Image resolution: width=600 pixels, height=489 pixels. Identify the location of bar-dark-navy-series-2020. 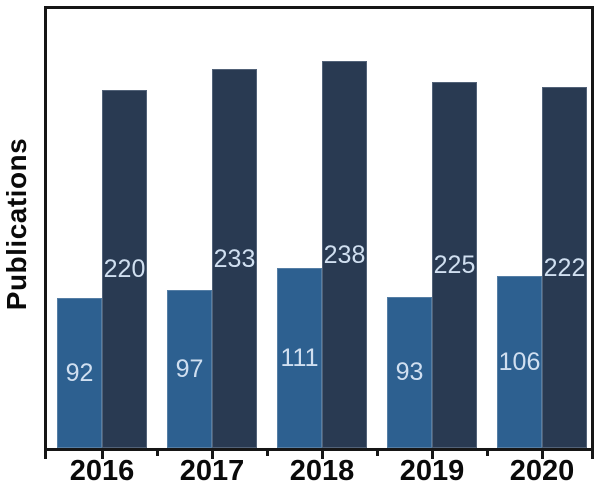
(564, 267).